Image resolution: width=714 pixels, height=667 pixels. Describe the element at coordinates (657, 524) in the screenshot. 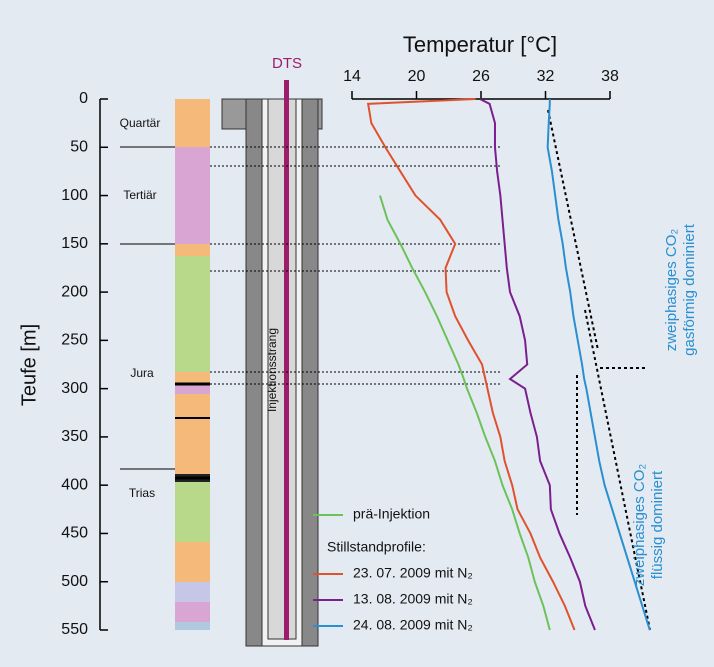

I see `annotation: flüssig dominiert` at that location.